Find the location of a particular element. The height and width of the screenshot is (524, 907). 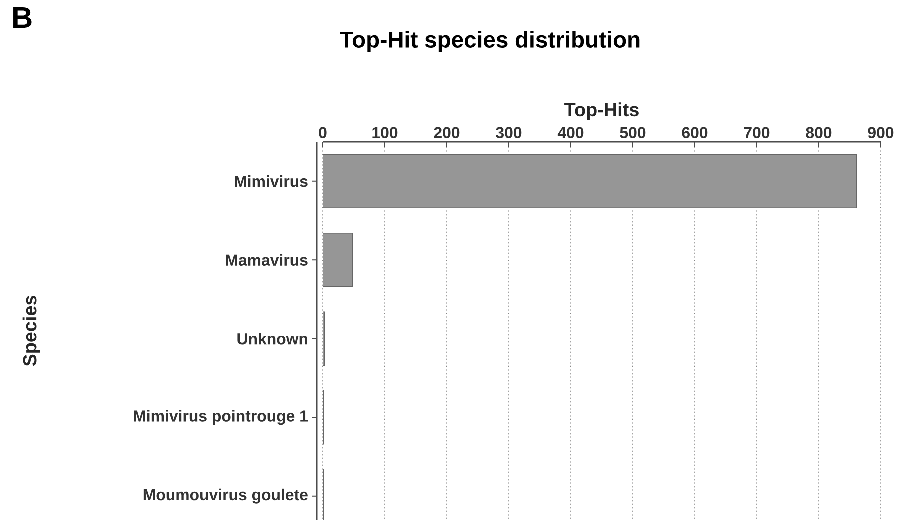

x-tick-label: 800 is located at coordinates (819, 132).